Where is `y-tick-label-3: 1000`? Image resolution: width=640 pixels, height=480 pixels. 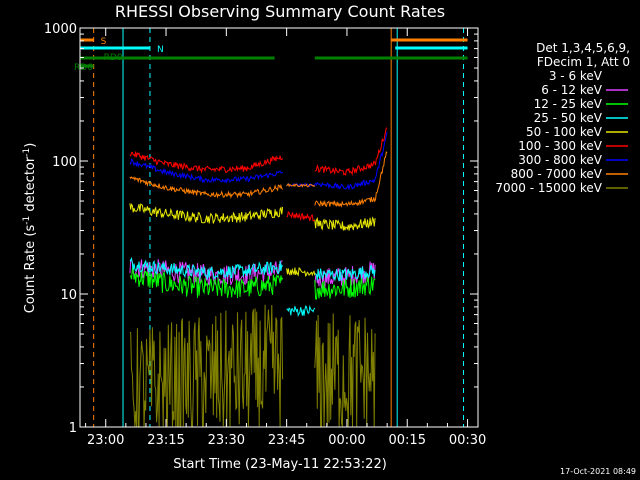
y-tick-label-3: 1000 is located at coordinates (60, 29).